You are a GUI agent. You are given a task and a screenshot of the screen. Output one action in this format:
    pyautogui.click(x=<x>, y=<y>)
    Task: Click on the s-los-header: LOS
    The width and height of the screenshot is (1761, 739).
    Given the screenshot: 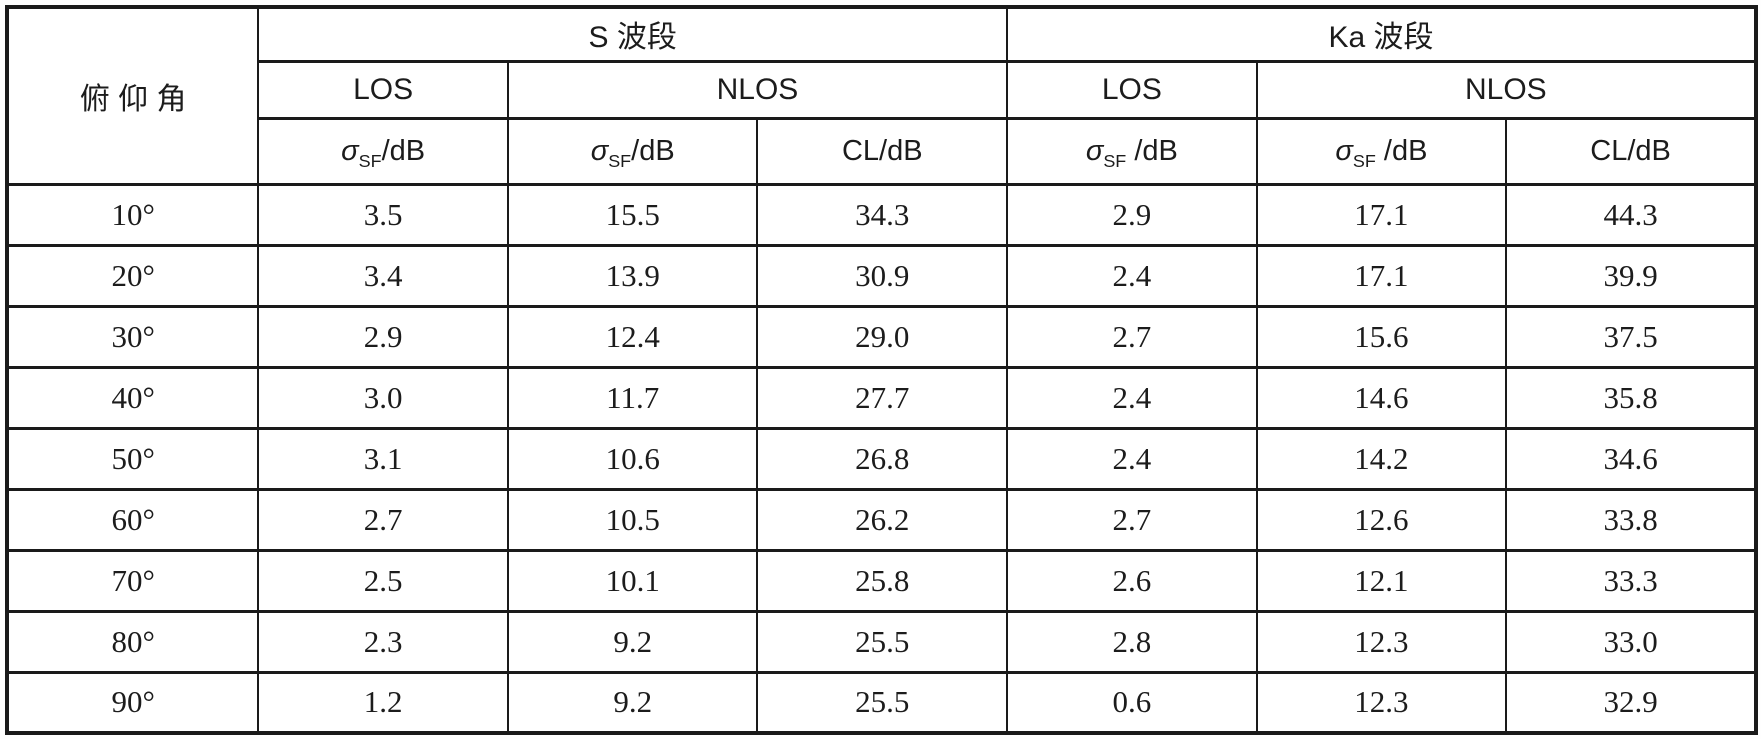 What is the action you would take?
    pyautogui.click(x=383, y=89)
    